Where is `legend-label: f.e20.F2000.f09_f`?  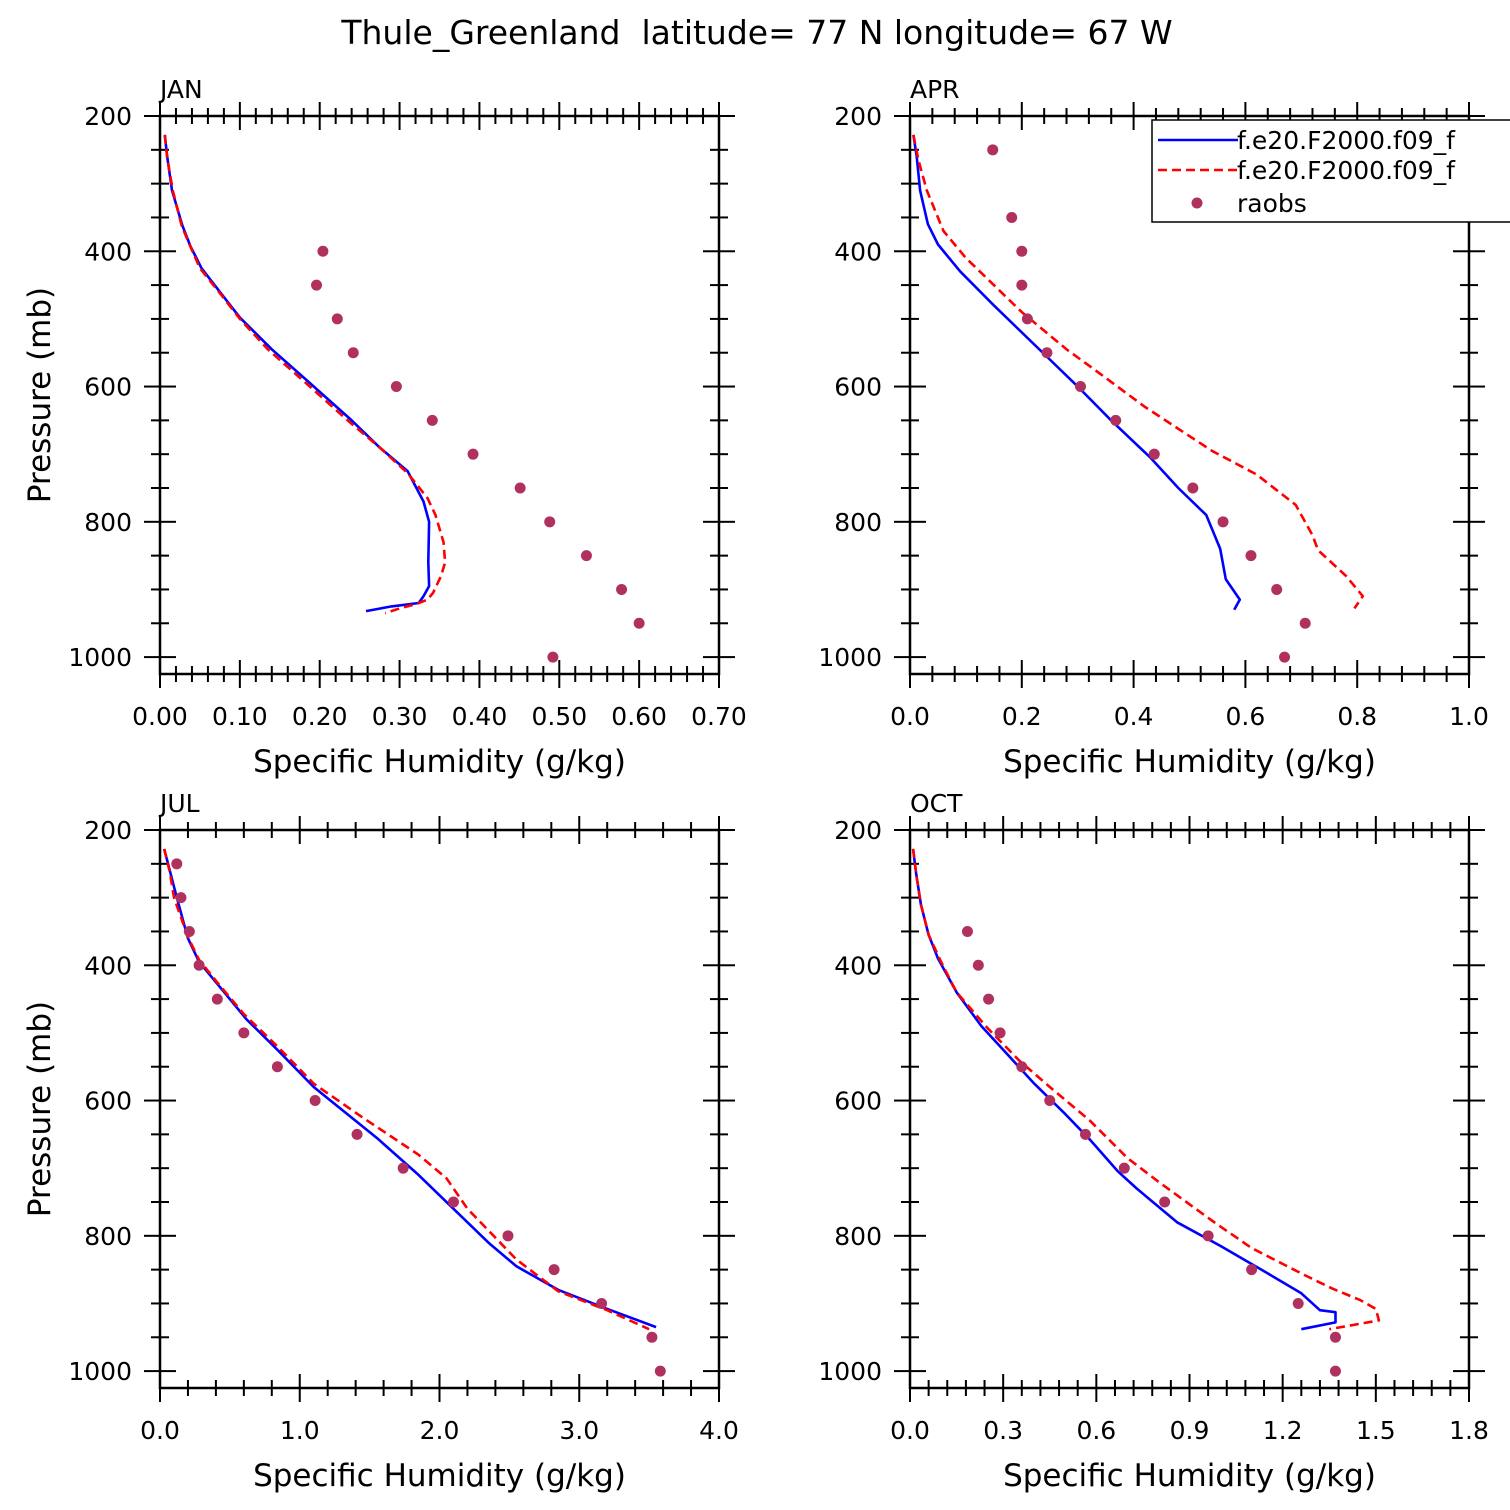 legend-label: f.e20.F2000.f09_f is located at coordinates (1346, 170).